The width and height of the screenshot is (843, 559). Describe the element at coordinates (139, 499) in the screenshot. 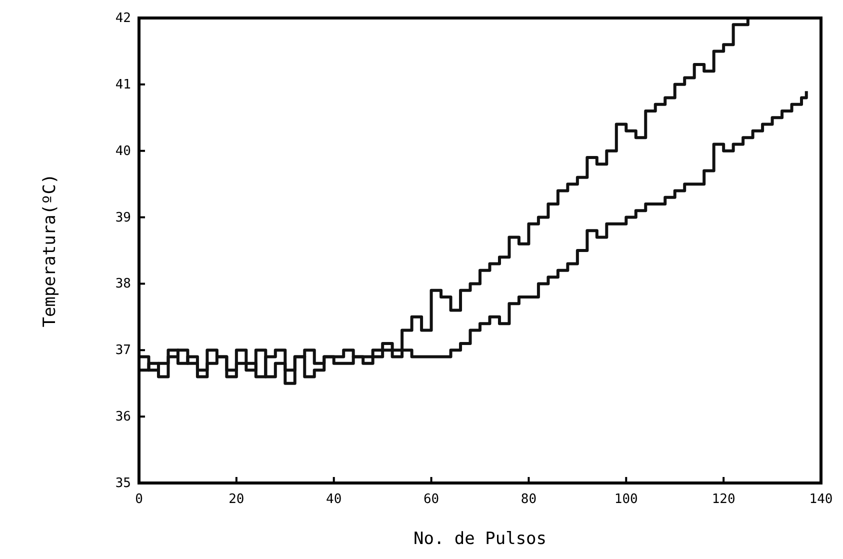

I see `x-tick-label: 0` at that location.